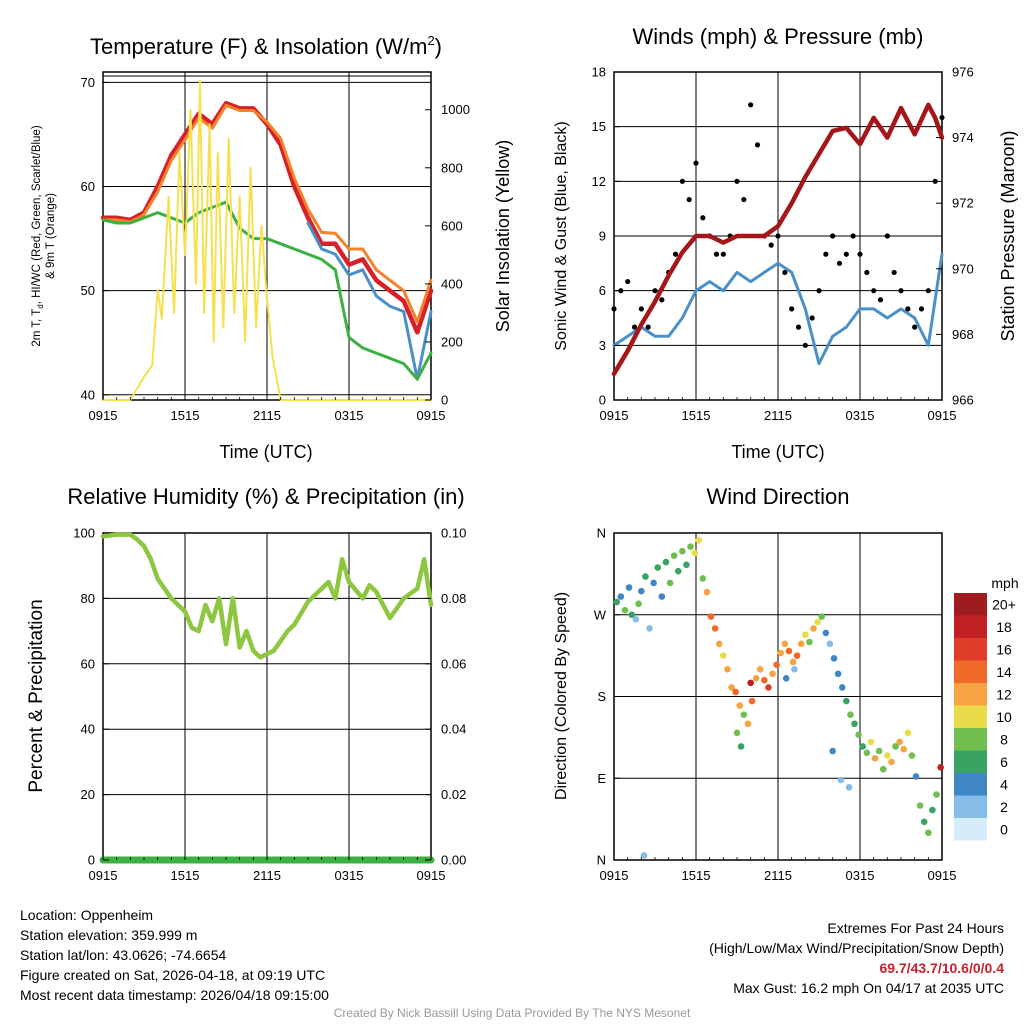  I want to click on extremes-title: Extremes For Past 24 Hours, so click(915, 928).